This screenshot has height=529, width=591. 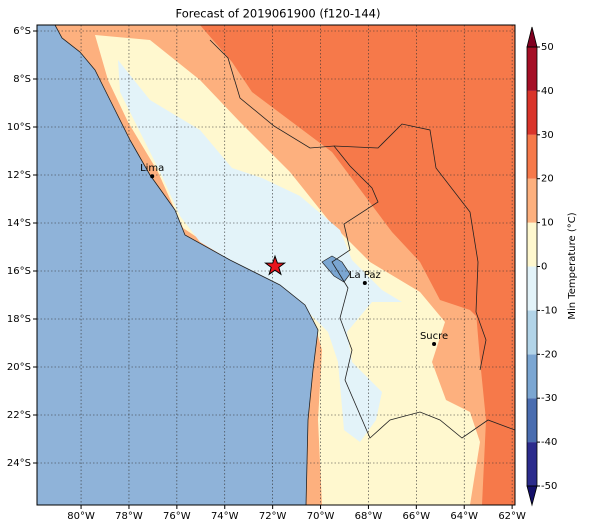 What do you see at coordinates (19, 127) in the screenshot?
I see `y-tick-label: 10°S` at bounding box center [19, 127].